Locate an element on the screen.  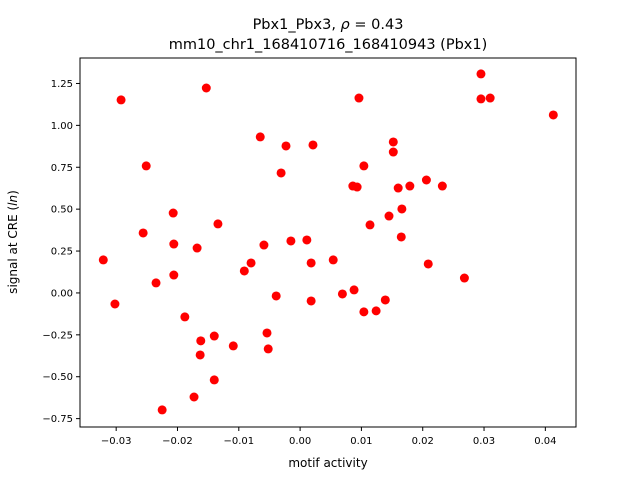
y-tick-label: 1.25 is located at coordinates (62, 84).